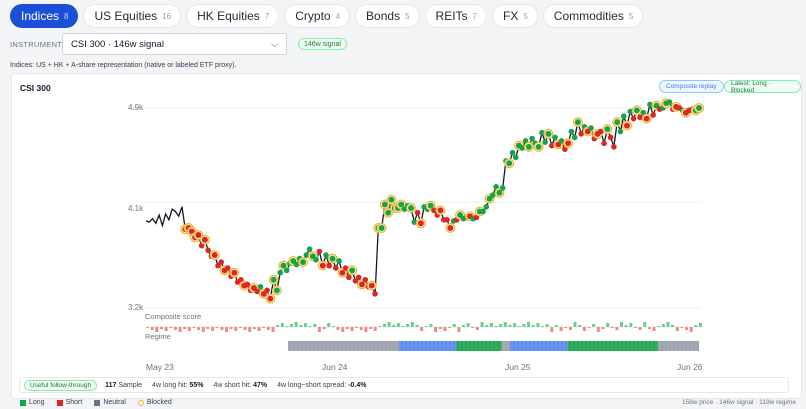  What do you see at coordinates (232, 385) in the screenshot?
I see `short-hit-label: 4w short hit:` at bounding box center [232, 385].